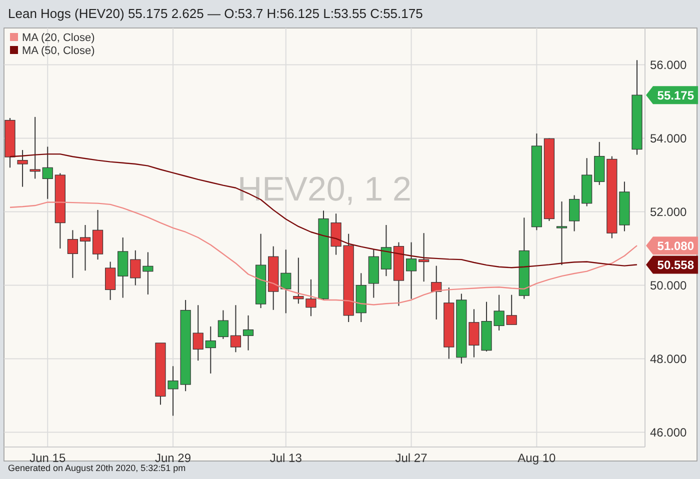 This screenshot has width=700, height=479. I want to click on y-tick-label: 52.000, so click(669, 211).